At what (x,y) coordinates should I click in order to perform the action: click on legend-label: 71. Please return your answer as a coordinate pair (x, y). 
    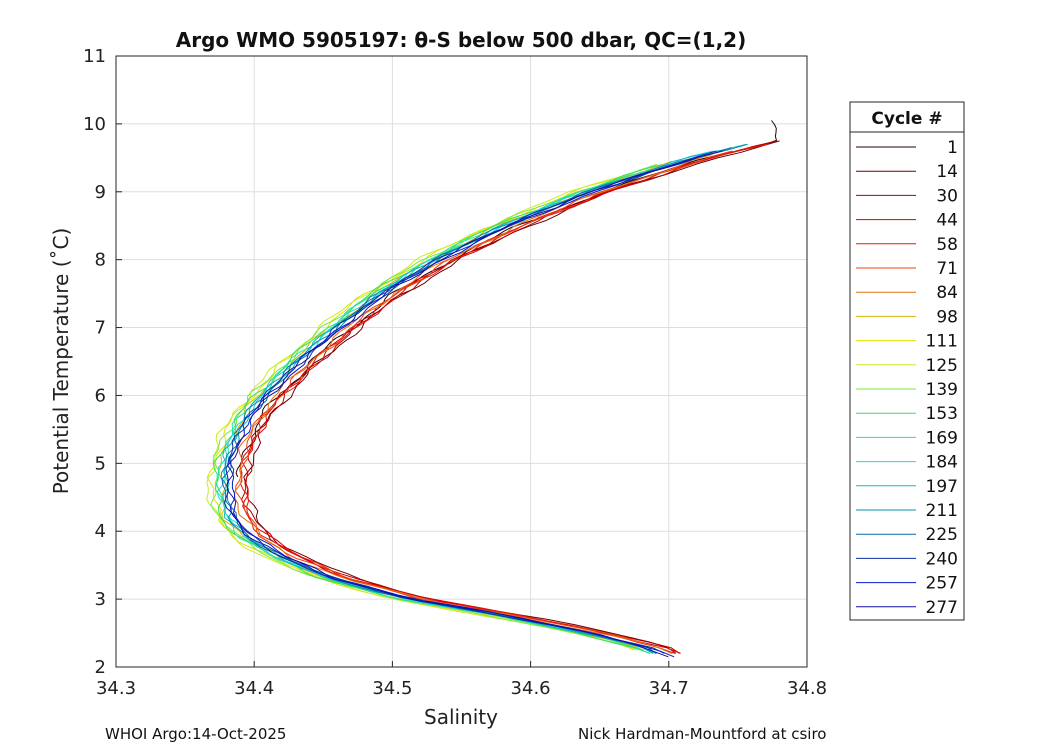
    Looking at the image, I should click on (947, 269).